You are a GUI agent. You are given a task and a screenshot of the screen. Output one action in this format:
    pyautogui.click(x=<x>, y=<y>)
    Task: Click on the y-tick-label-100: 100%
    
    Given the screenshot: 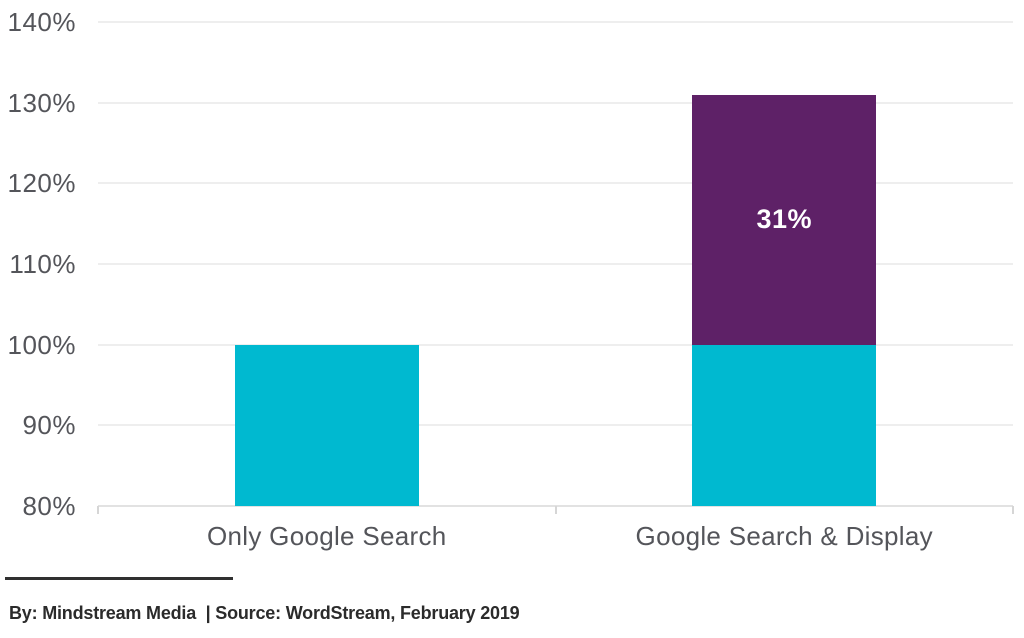 What is the action you would take?
    pyautogui.click(x=41, y=344)
    